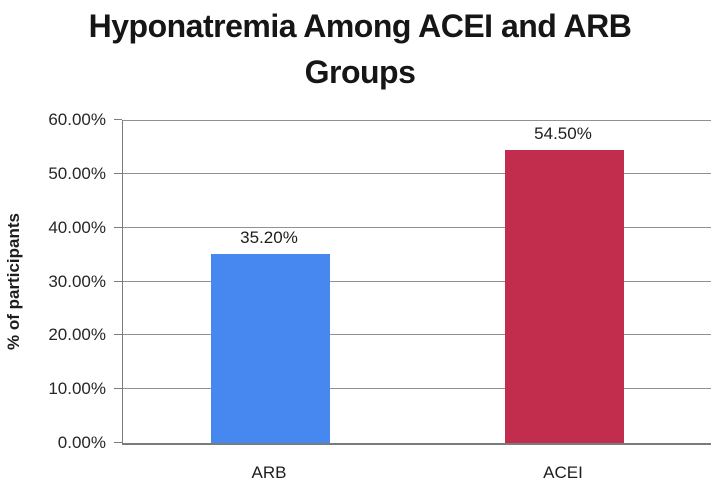 The image size is (720, 494). Describe the element at coordinates (270, 348) in the screenshot. I see `bar-arb` at that location.